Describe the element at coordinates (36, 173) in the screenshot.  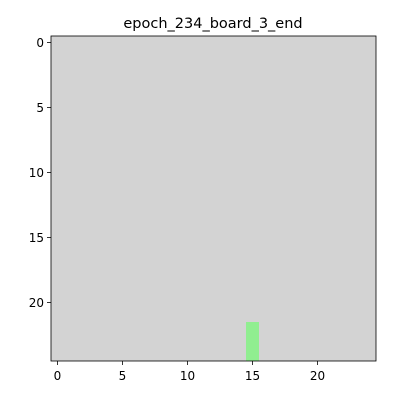
I see `y-tick-label: 10` at that location.